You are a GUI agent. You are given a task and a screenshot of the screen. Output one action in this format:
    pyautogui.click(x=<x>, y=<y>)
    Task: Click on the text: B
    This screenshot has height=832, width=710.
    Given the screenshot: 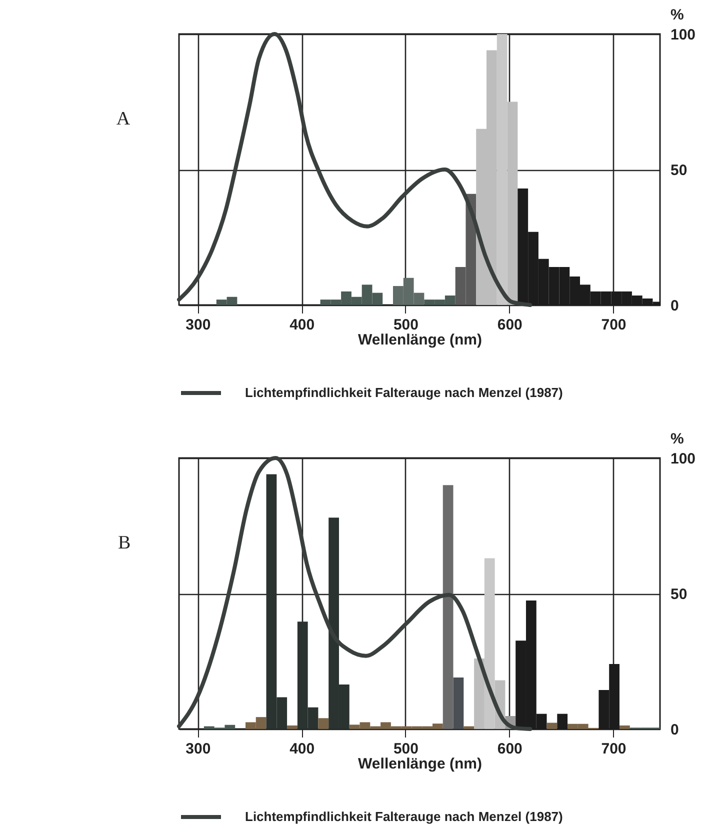 What is the action you would take?
    pyautogui.click(x=124, y=543)
    